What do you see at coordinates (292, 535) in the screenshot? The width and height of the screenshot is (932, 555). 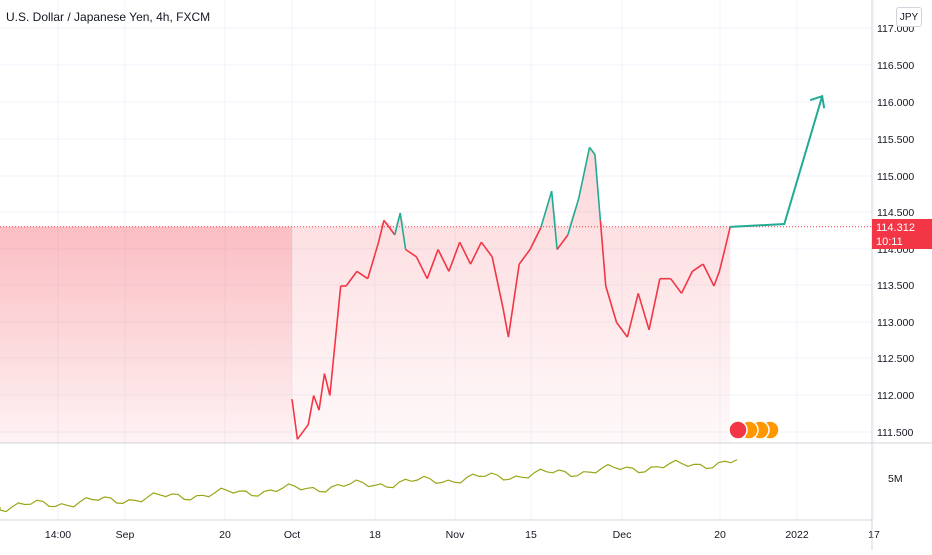 I see `x-tick-label: Oct` at bounding box center [292, 535].